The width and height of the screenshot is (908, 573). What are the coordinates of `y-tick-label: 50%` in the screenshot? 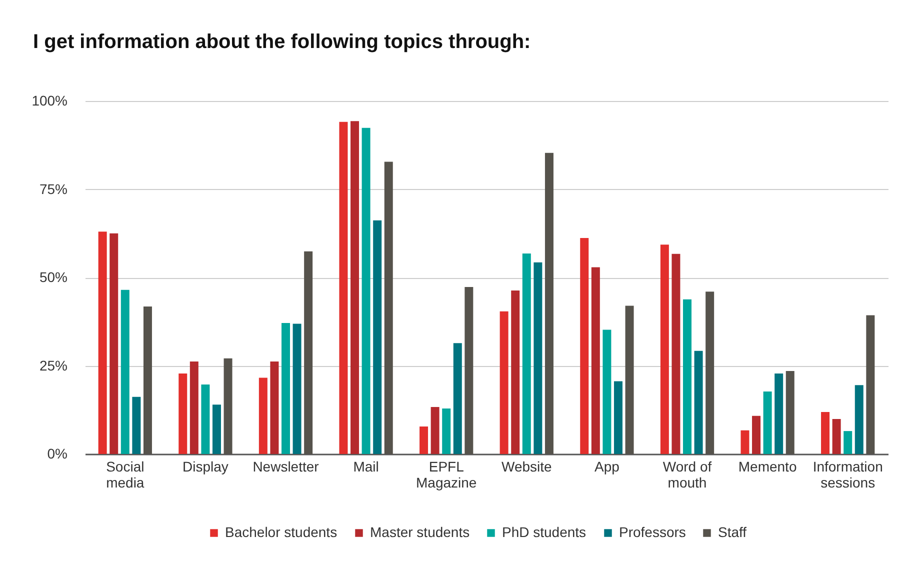 It's located at (53, 277).